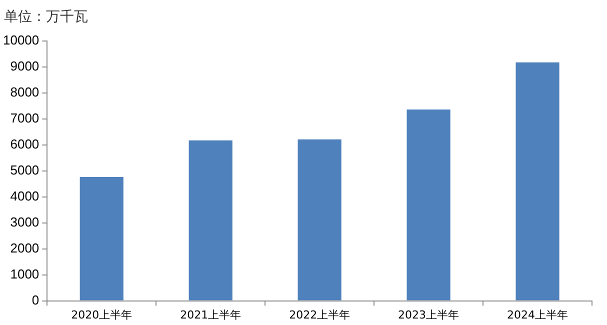  Describe the element at coordinates (319, 315) in the screenshot. I see `x-tick-label: 2022上半年` at that location.